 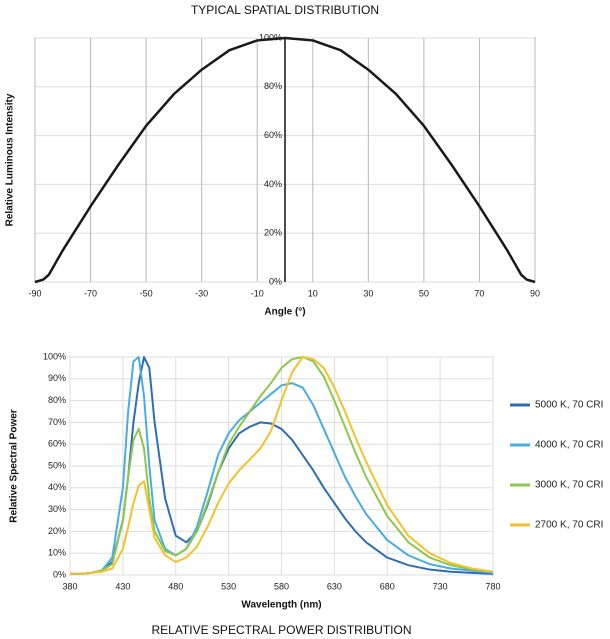 I want to click on x-tick-label: 680, so click(x=387, y=586).